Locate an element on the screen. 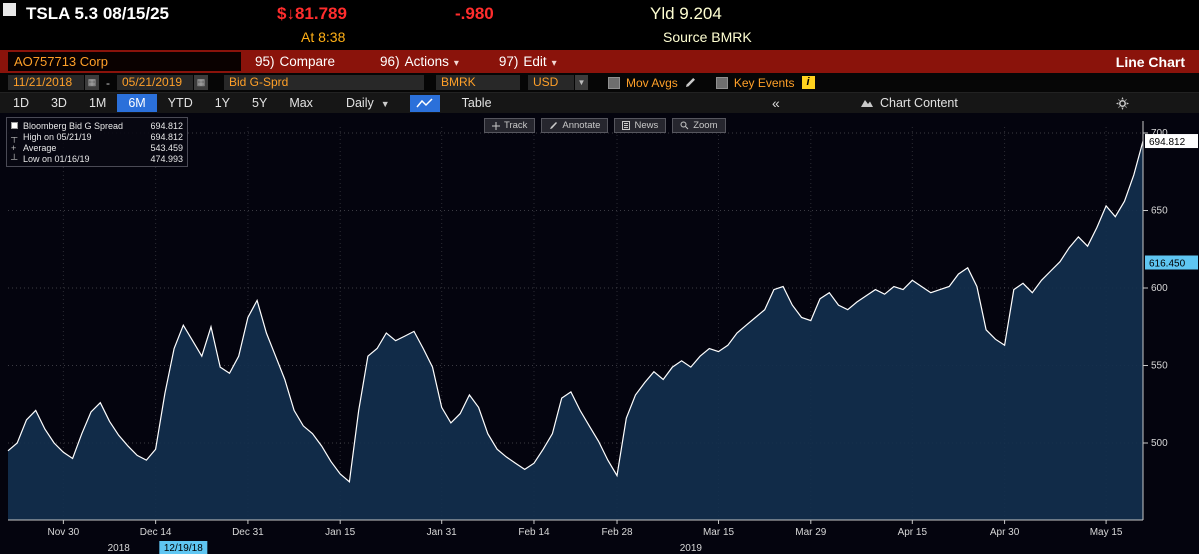  x-axis-label: Jan 15 is located at coordinates (340, 532).